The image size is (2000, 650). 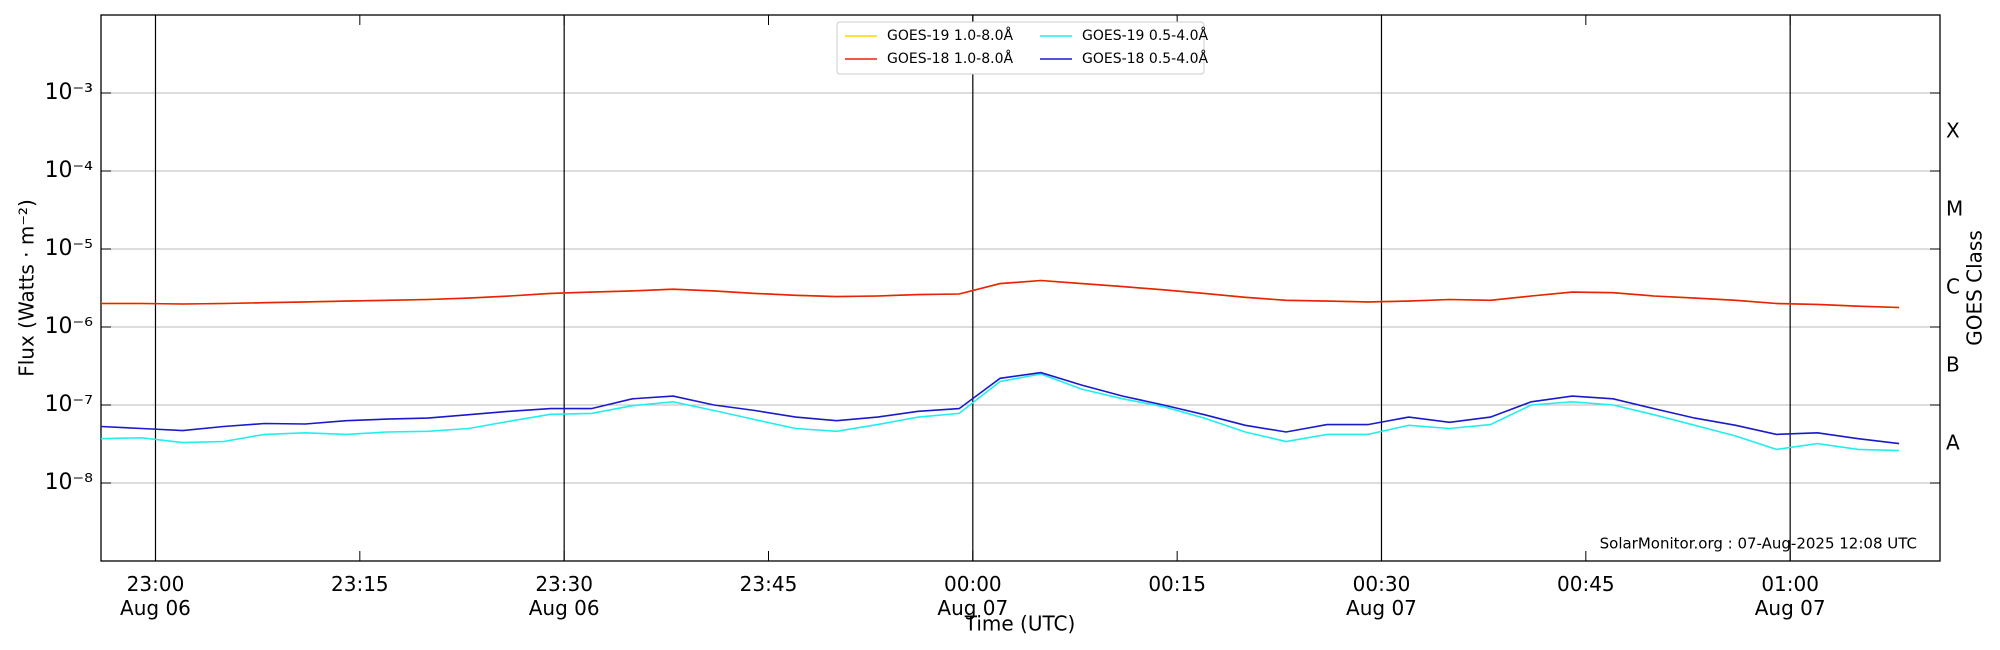 I want to click on x-tick-label: 00:30 Aug 07, so click(x=1381, y=596).